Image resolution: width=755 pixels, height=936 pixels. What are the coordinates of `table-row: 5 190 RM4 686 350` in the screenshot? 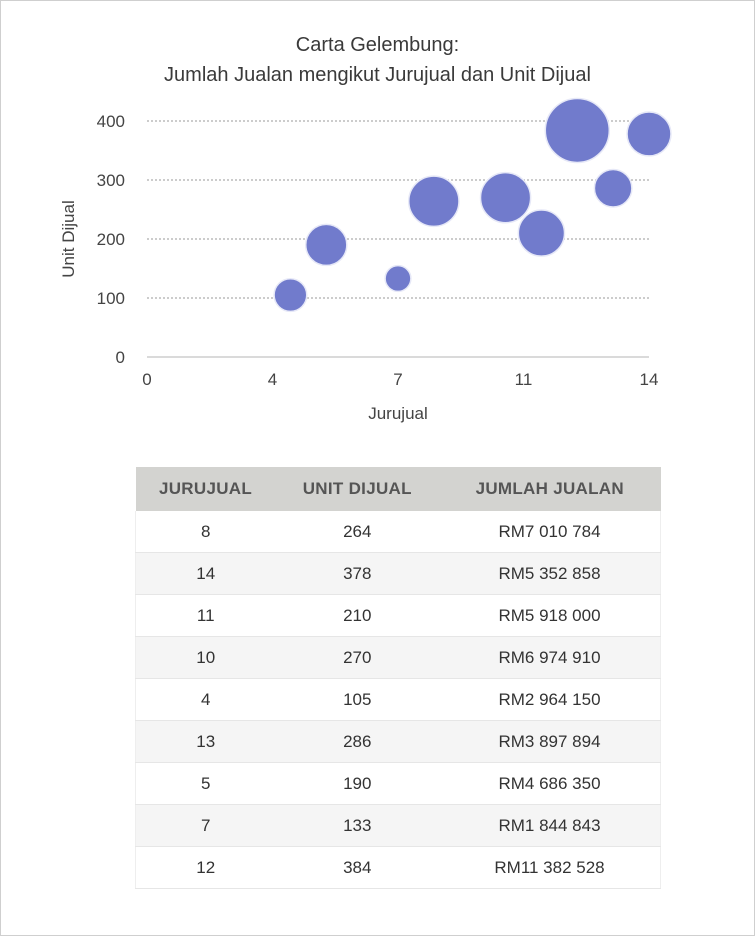 It's located at (398, 783).